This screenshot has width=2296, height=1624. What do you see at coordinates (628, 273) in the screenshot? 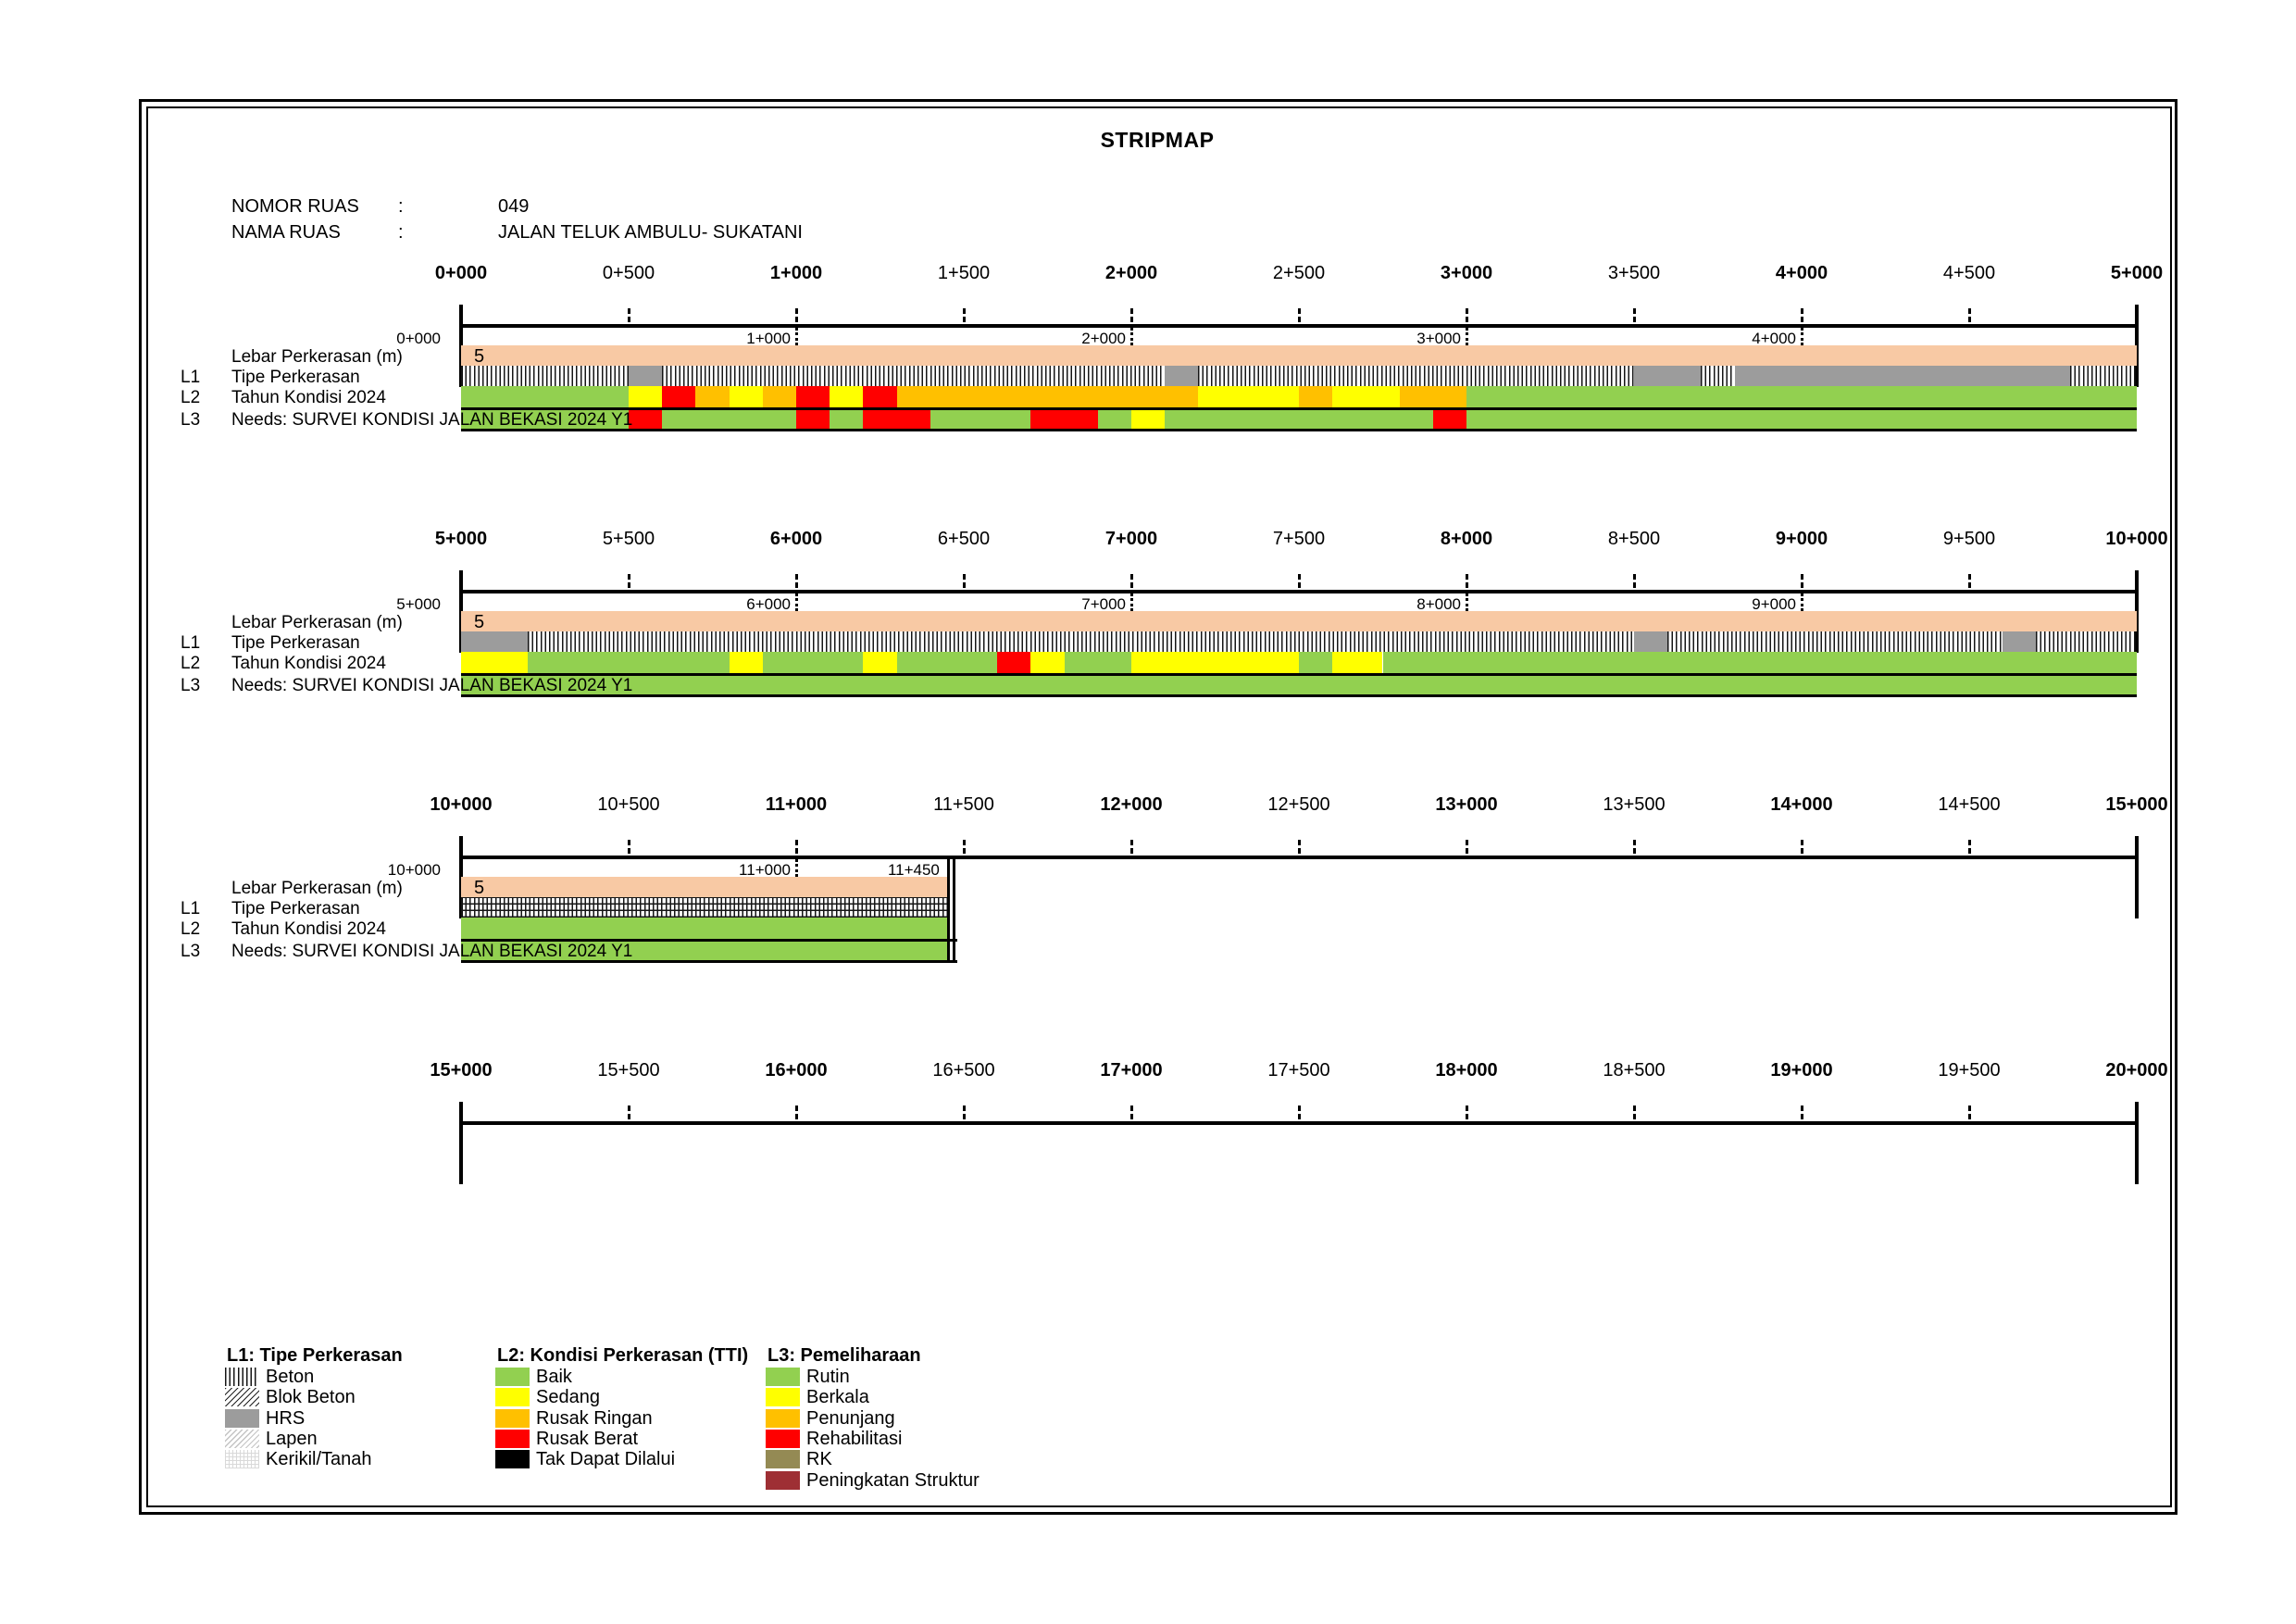
I see `ruler-label: 0+500` at bounding box center [628, 273].